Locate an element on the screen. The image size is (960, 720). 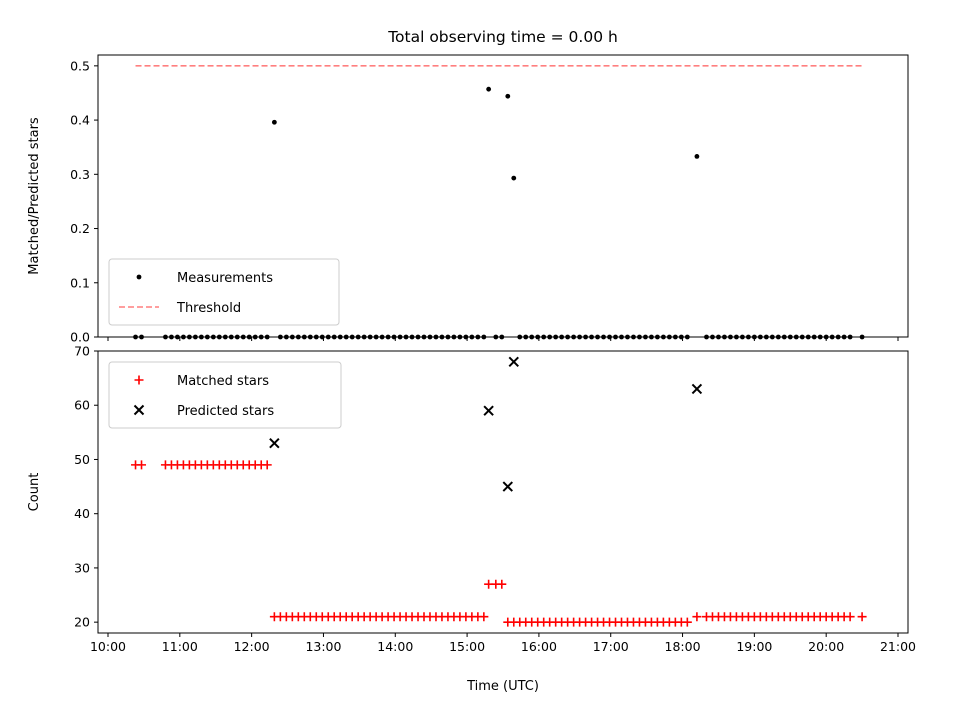
y-tick-label: 40 is located at coordinates (82, 513).